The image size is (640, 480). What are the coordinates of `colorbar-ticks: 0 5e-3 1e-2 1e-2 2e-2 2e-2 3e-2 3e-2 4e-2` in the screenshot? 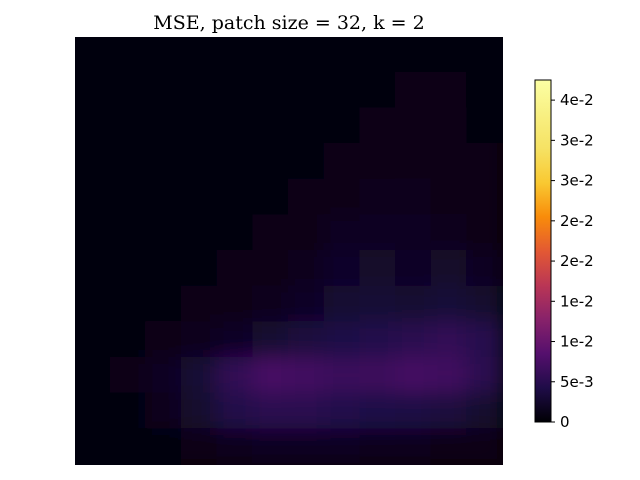 It's located at (572, 261).